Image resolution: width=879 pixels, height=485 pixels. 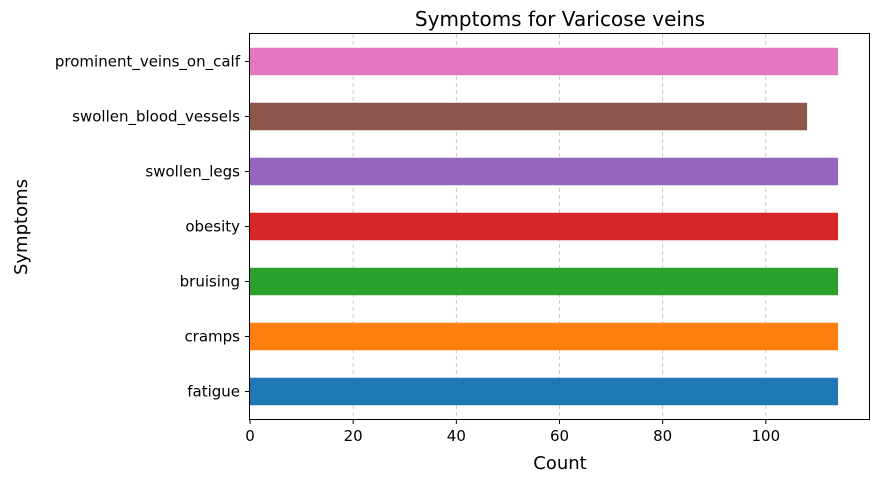 I want to click on bar-swollen-legs, so click(x=544, y=171).